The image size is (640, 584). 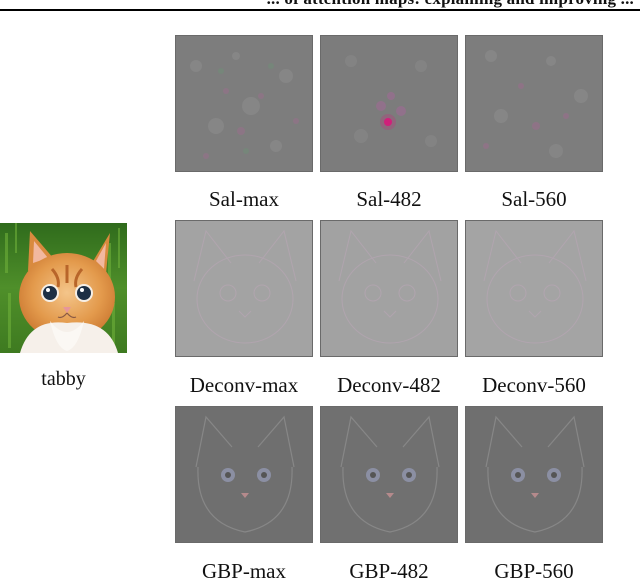 What do you see at coordinates (244, 103) in the screenshot?
I see `saliency-map-max` at bounding box center [244, 103].